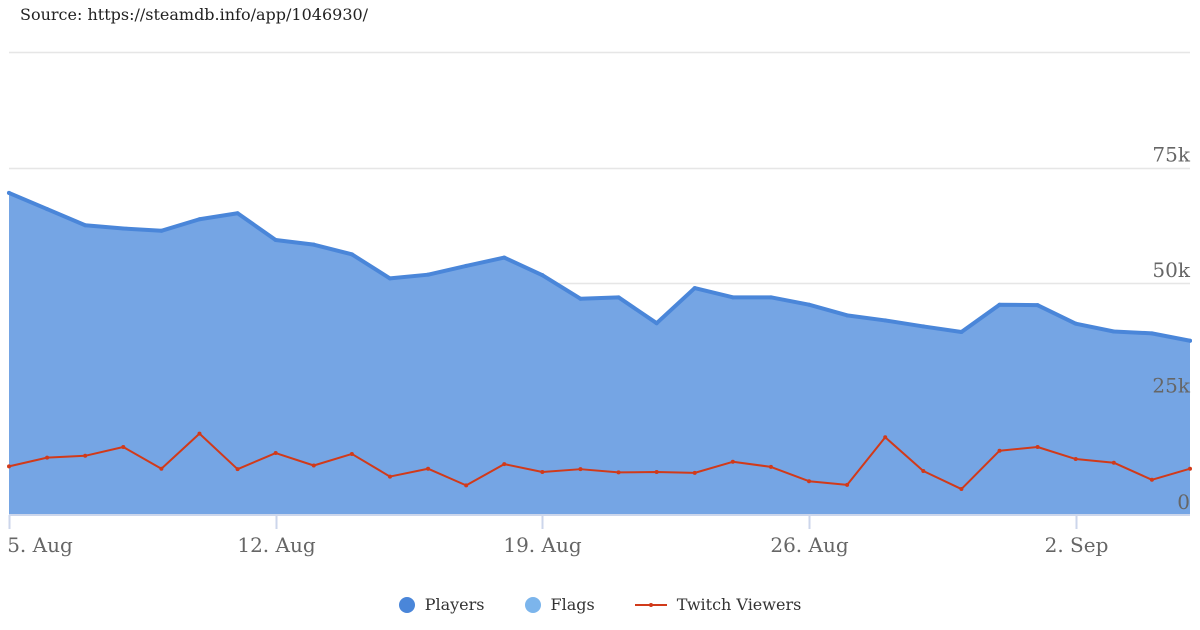 The height and width of the screenshot is (630, 1200). I want to click on players-legend-dot-icon, so click(406, 604).